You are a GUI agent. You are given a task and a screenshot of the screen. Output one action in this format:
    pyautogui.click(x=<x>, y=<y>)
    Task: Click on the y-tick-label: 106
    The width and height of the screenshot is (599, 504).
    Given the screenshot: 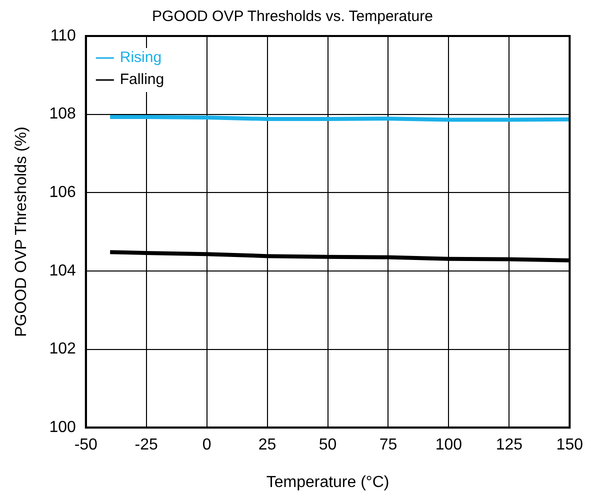 What is the action you would take?
    pyautogui.click(x=62, y=193)
    